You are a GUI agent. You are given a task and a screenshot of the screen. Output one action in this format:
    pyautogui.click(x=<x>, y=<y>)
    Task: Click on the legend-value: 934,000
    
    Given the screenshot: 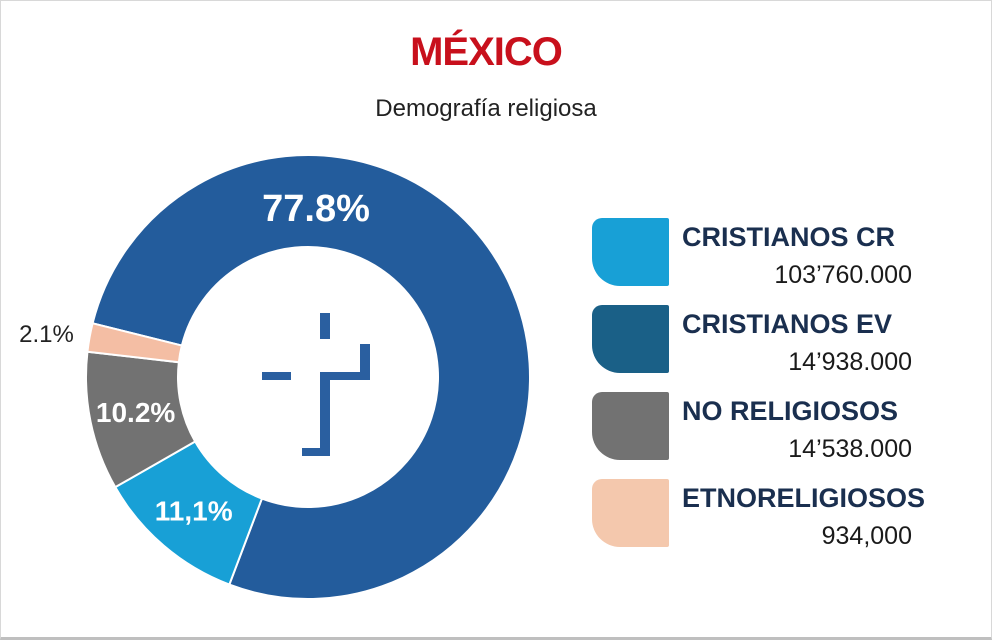 What is the action you would take?
    pyautogui.click(x=866, y=536)
    